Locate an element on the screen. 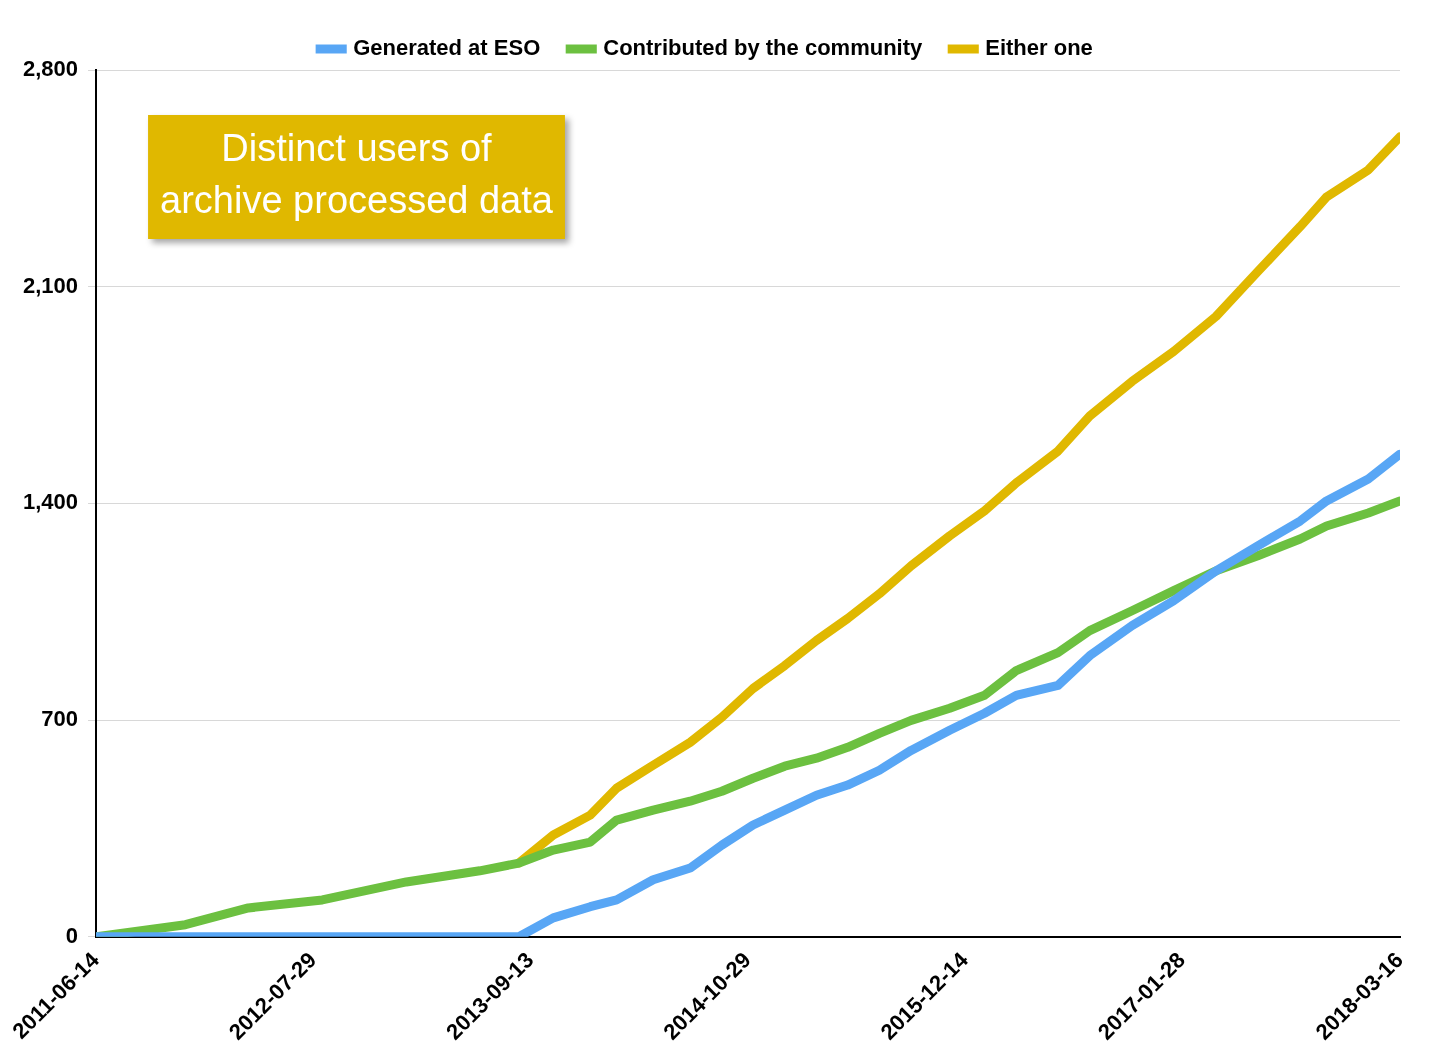 The image size is (1453, 1057). legend-label: Generated at ESO is located at coordinates (447, 48).